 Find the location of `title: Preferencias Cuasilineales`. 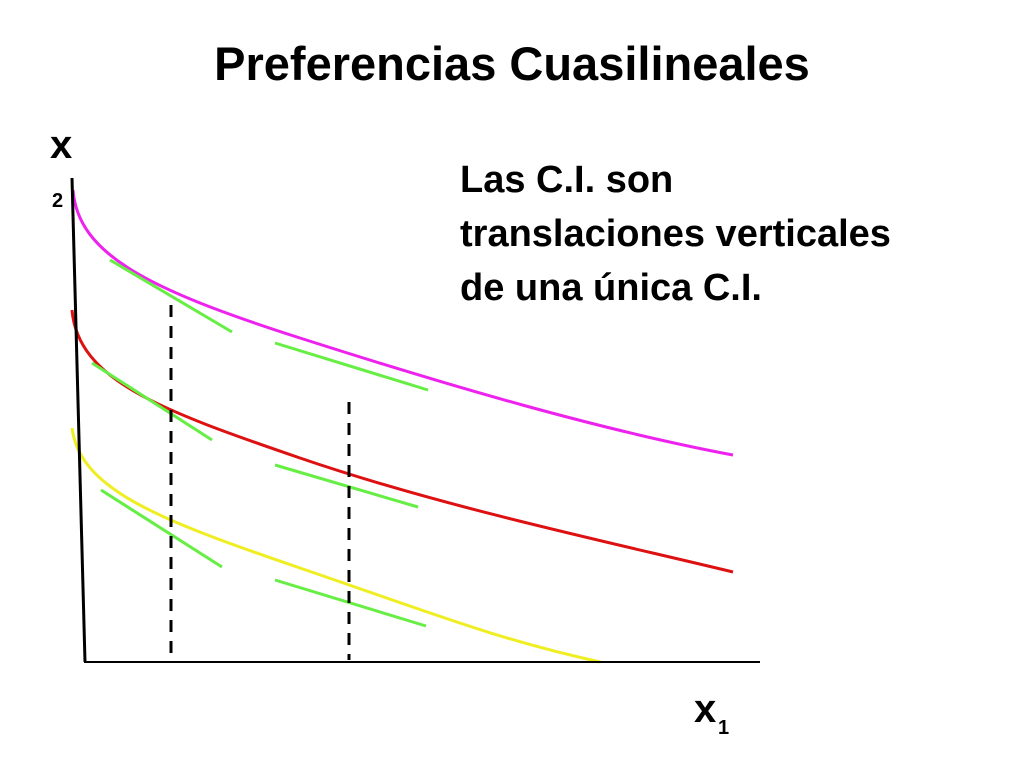

title: Preferencias Cuasilineales is located at coordinates (512, 63).